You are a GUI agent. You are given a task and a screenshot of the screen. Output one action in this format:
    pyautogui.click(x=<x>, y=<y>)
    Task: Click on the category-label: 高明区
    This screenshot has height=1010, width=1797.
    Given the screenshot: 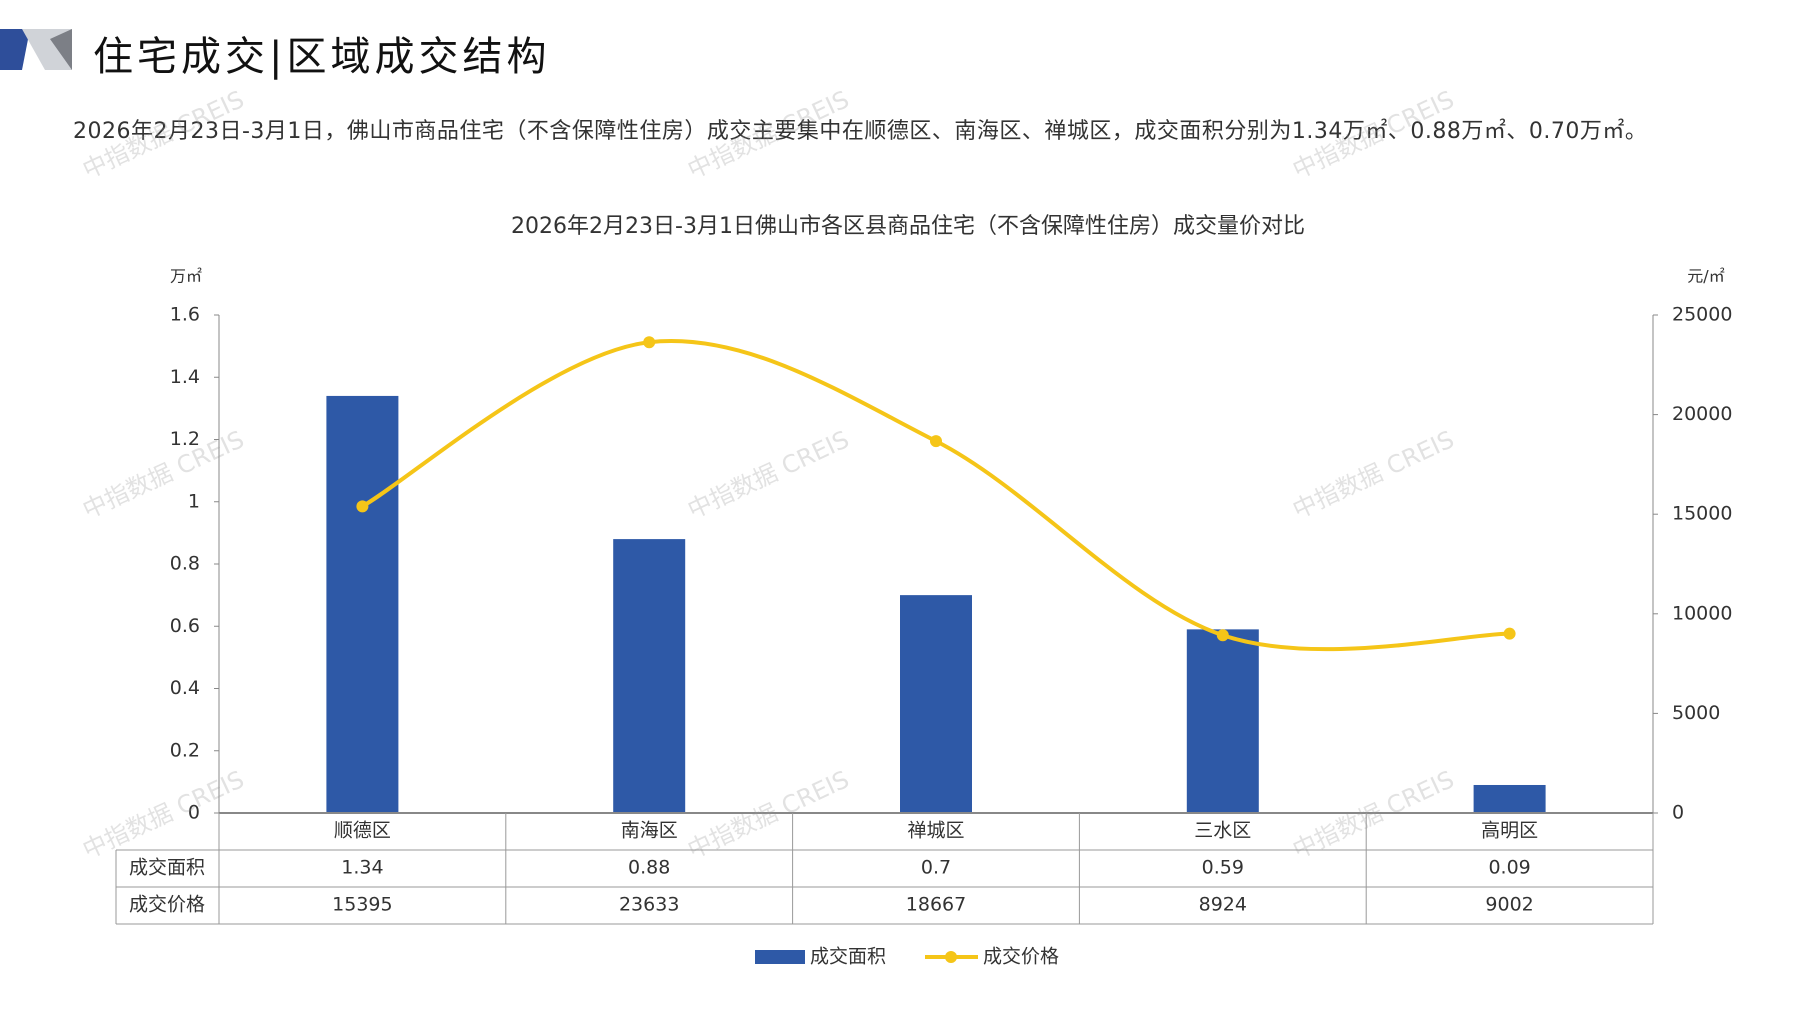 What is the action you would take?
    pyautogui.click(x=1509, y=831)
    